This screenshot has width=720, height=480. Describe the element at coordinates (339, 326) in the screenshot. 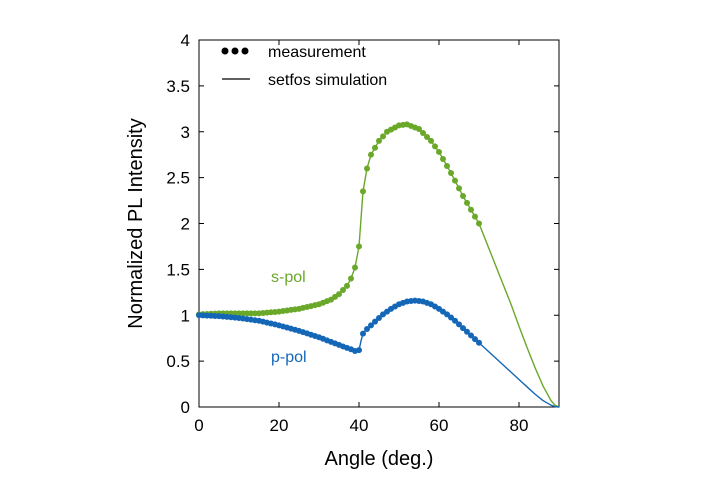

I see `p-pol-measurement-points` at that location.